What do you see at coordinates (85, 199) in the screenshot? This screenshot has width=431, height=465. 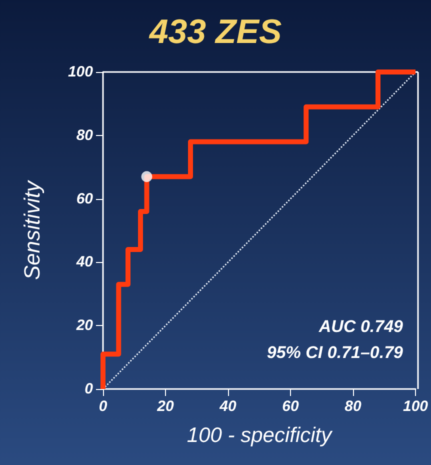 I see `y-tick-label: 60` at bounding box center [85, 199].